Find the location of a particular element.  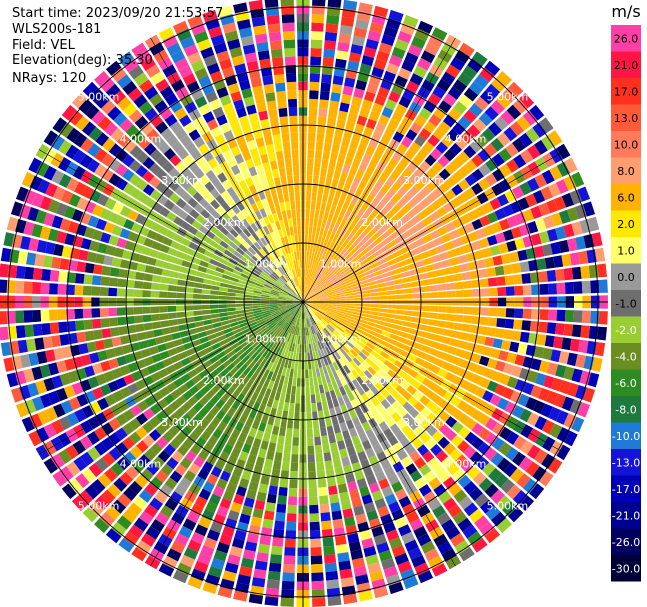

colorbar-tick: 2.0 is located at coordinates (626, 224).